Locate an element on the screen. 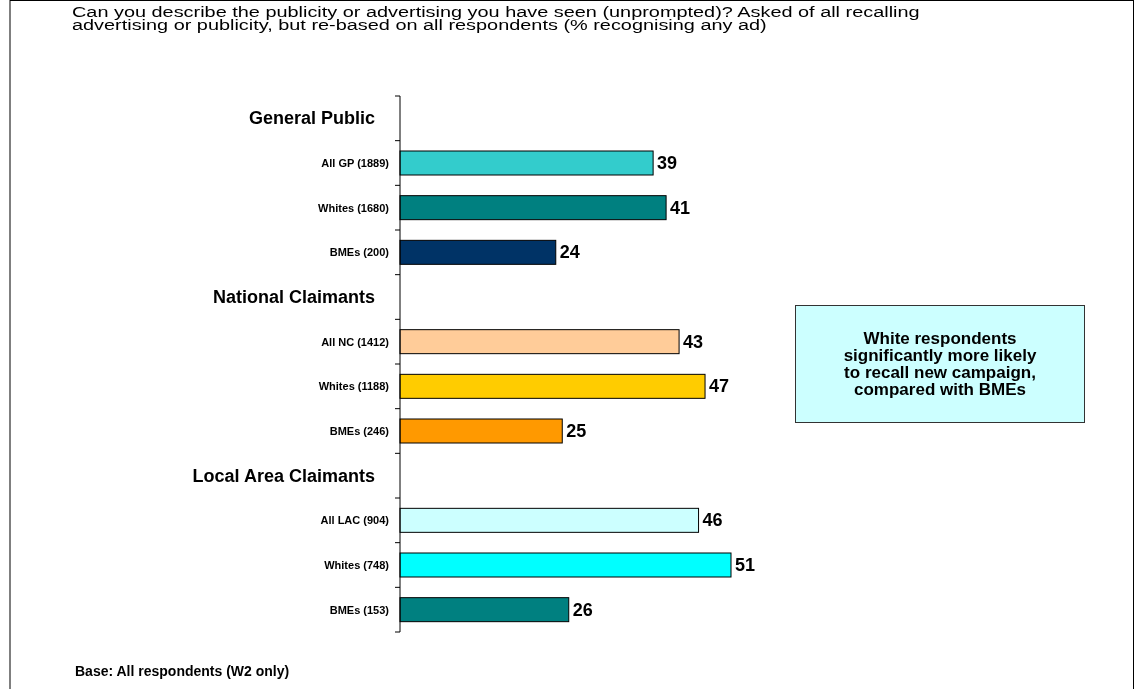  data-label: 41 is located at coordinates (680, 207).